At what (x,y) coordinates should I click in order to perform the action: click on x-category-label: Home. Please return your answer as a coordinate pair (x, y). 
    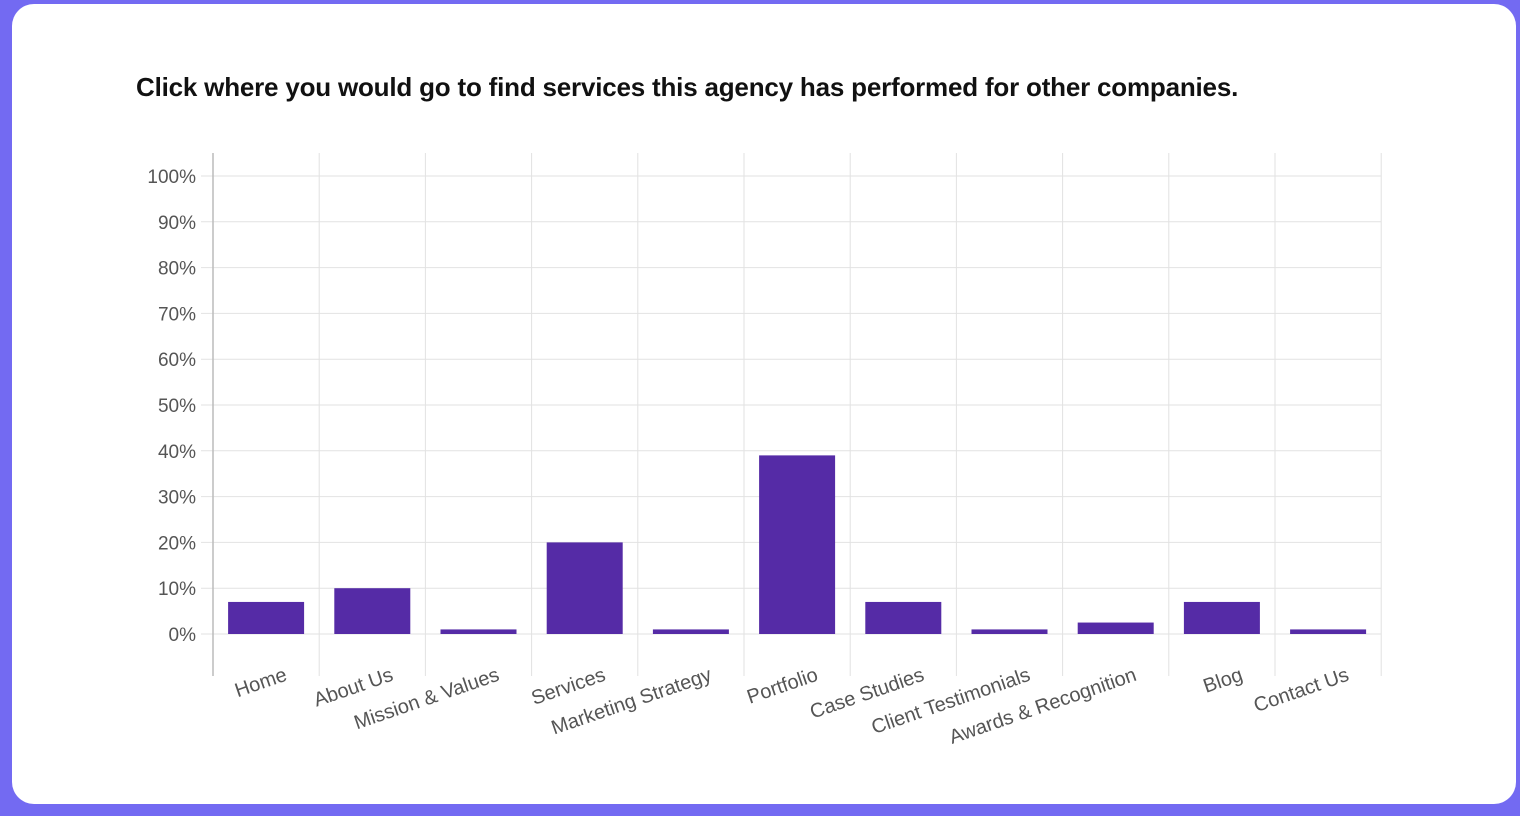
    Looking at the image, I should click on (261, 683).